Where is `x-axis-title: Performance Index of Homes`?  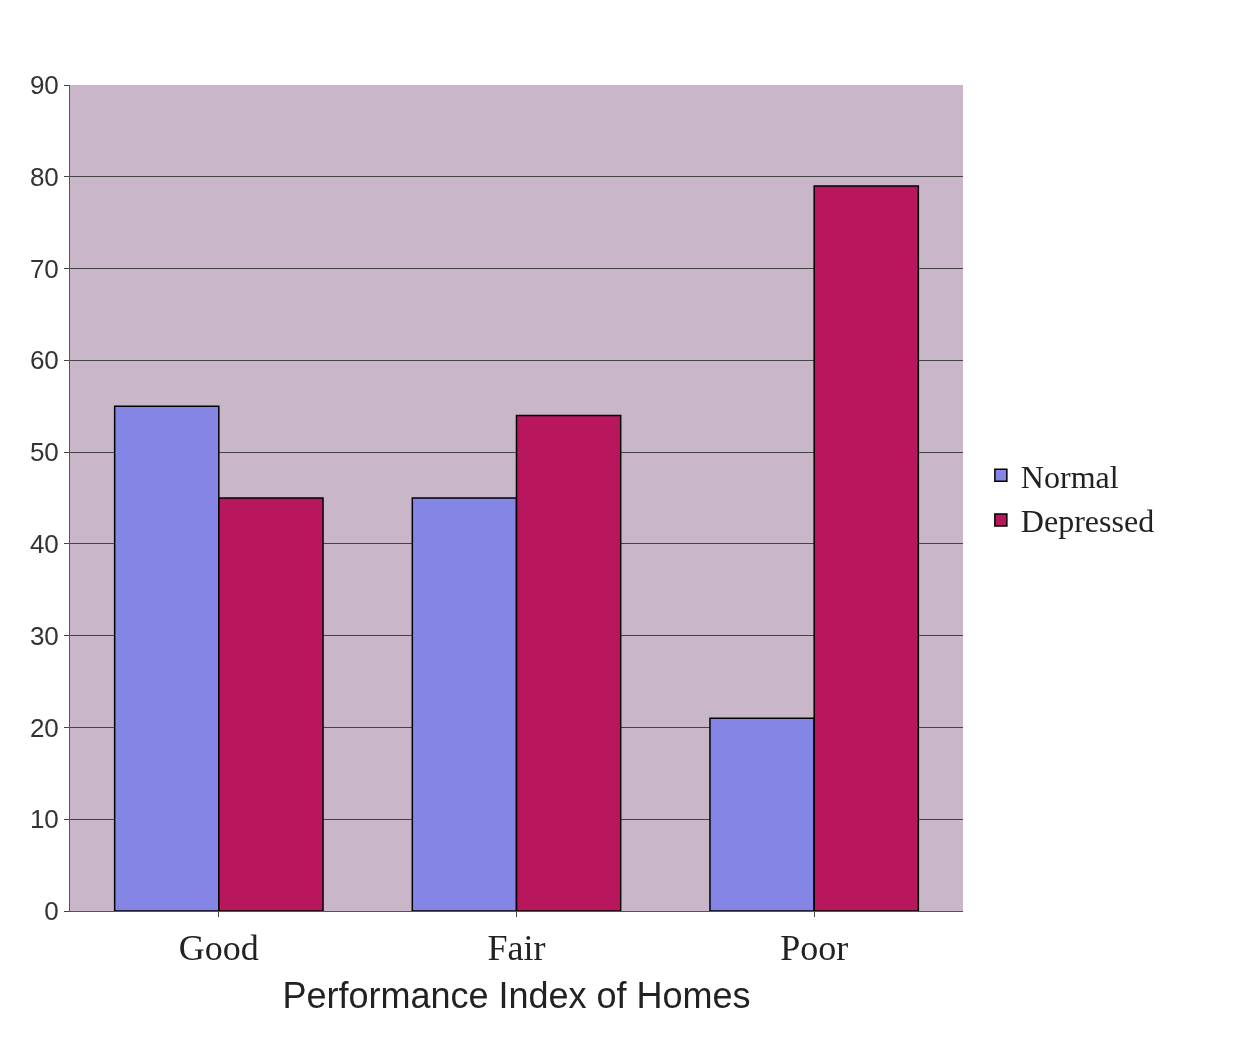 x-axis-title: Performance Index of Homes is located at coordinates (516, 995).